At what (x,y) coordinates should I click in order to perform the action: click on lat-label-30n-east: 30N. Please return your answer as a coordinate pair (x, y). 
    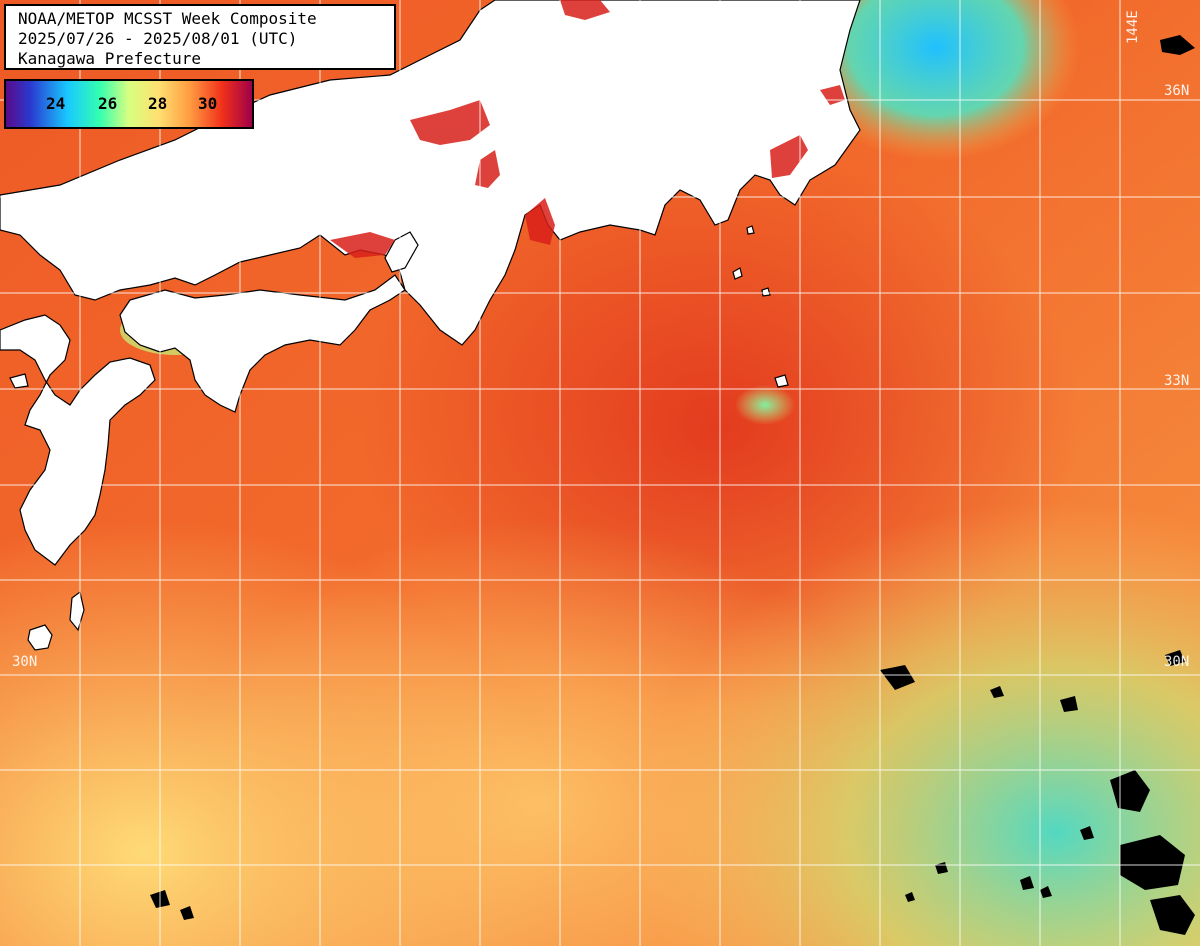
    Looking at the image, I should click on (1176, 662).